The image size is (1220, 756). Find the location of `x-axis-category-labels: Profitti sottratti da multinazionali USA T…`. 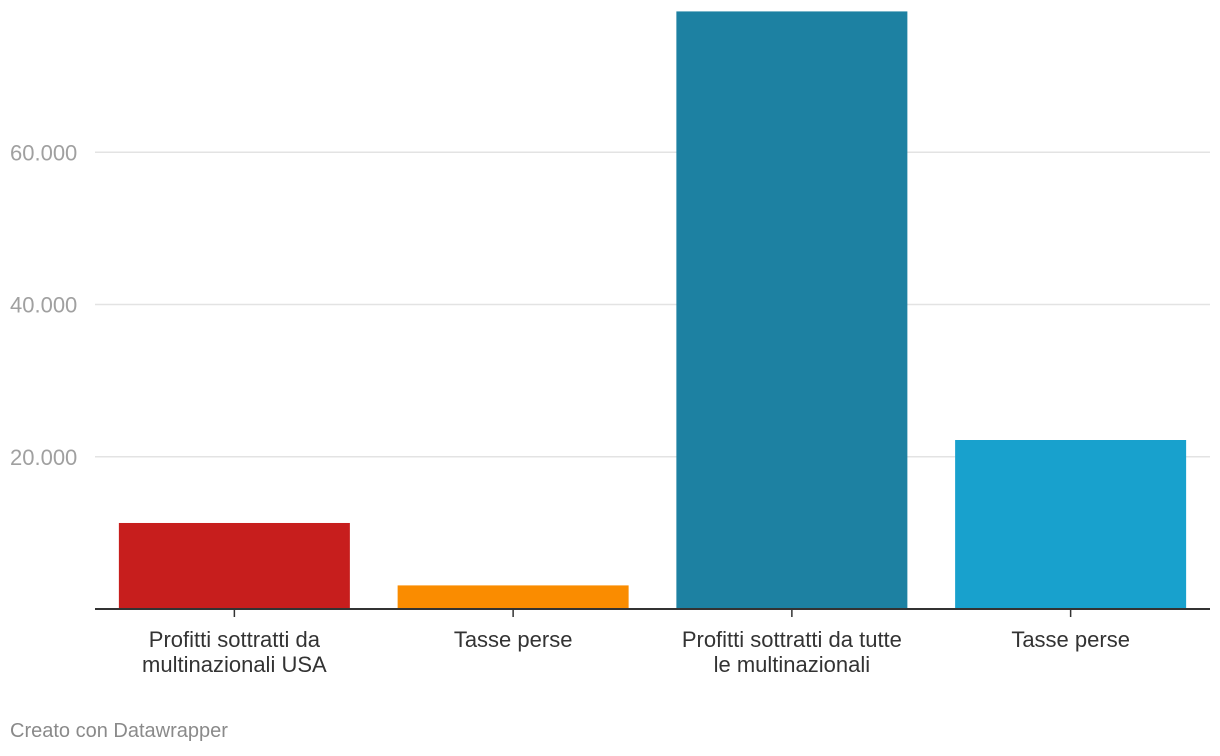

x-axis-category-labels: Profitti sottratti da multinazionali USA T… is located at coordinates (636, 652).